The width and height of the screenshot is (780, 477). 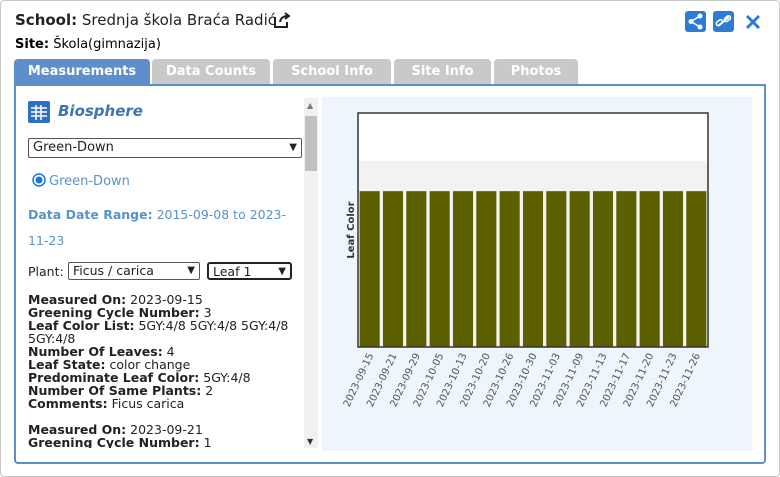 I want to click on date-range-label: Data Date Range:, so click(x=90, y=214).